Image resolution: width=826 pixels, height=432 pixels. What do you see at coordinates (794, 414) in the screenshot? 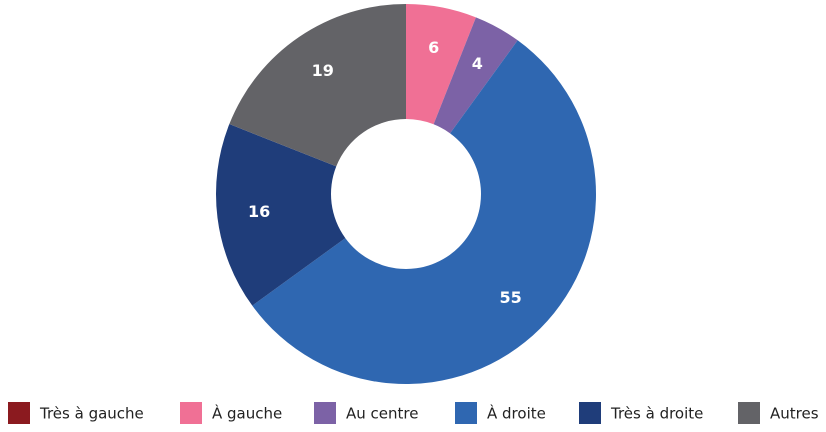
I see `legend-label: Autres` at bounding box center [794, 414].